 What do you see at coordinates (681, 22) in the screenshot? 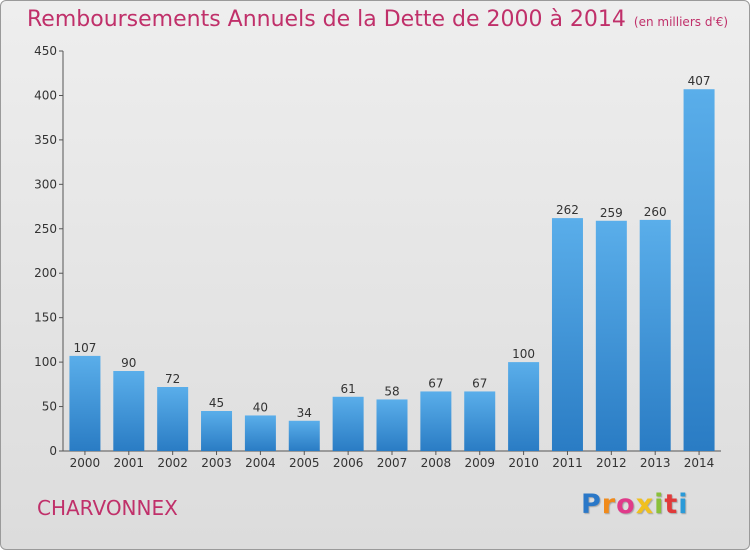
I see `chart-unit-note: (en milliers d'€)` at bounding box center [681, 22].